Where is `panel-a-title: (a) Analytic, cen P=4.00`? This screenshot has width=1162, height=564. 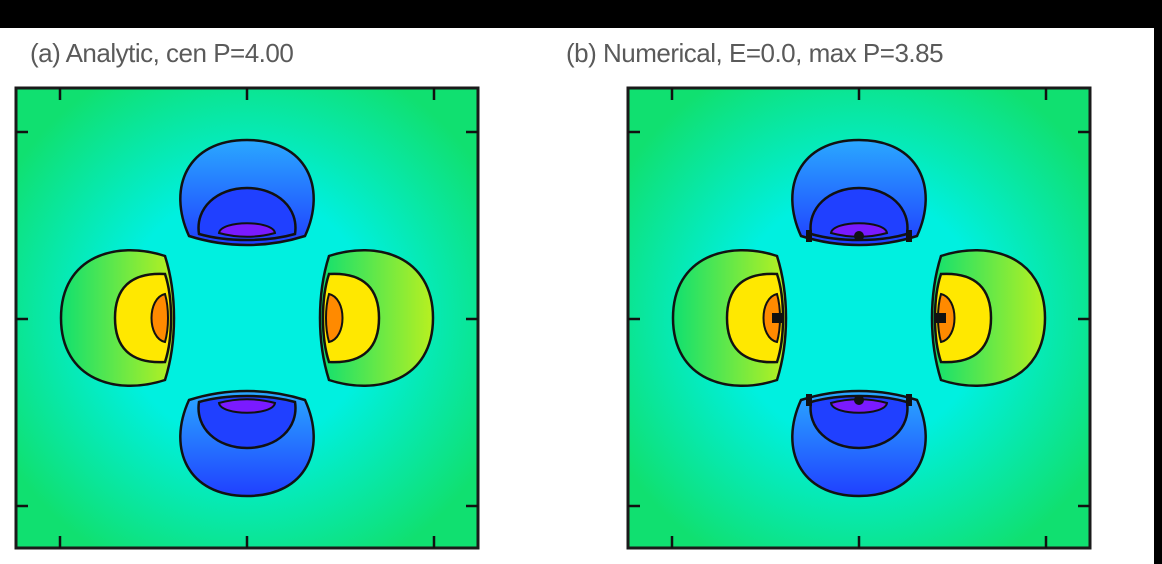
panel-a-title: (a) Analytic, cen P=4.00 is located at coordinates (162, 53).